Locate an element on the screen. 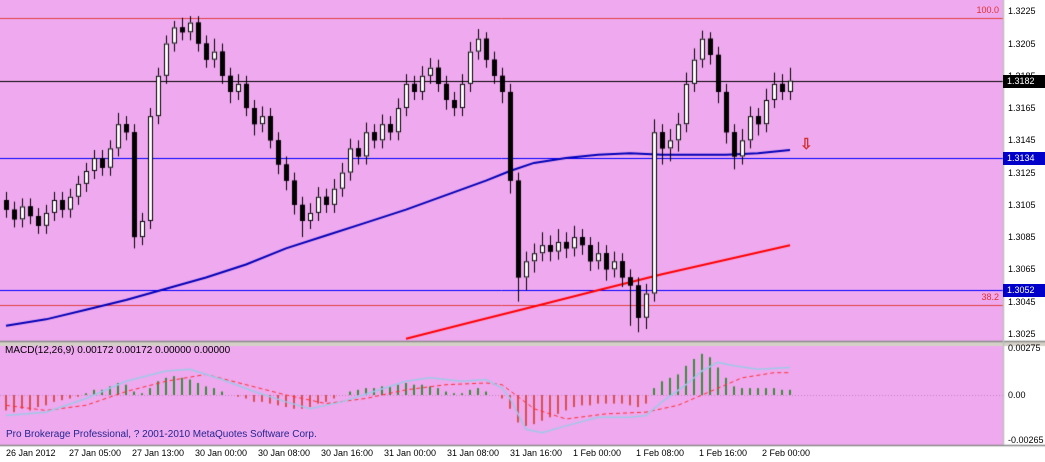  time-axis-label: 27 Jan 13:00 is located at coordinates (158, 453).